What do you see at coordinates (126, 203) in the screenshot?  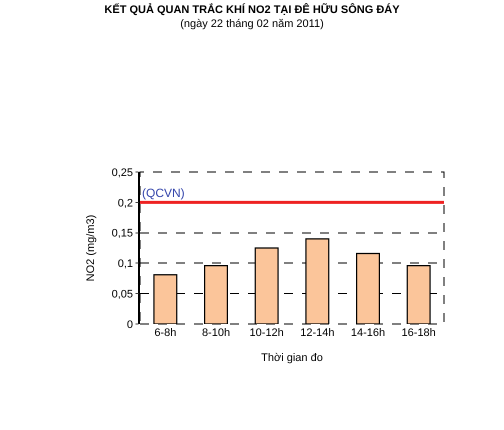 I see `y-tick-label: 0,2` at bounding box center [126, 203].